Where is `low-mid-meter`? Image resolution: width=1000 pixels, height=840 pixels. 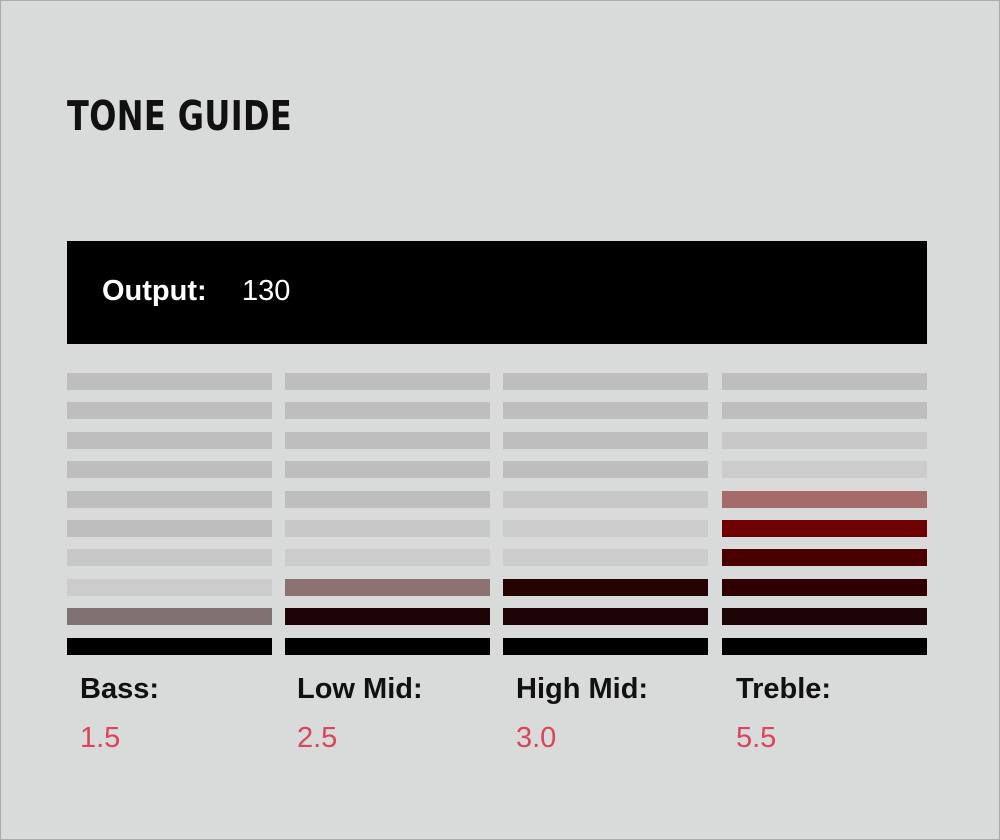
low-mid-meter is located at coordinates (387, 515).